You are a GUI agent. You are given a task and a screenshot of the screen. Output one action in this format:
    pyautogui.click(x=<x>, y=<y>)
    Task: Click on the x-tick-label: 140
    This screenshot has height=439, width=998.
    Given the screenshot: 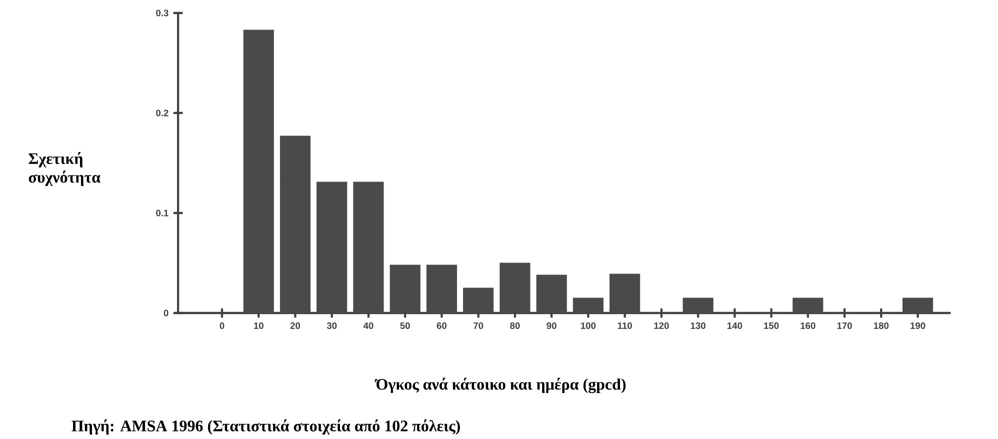 What is the action you would take?
    pyautogui.click(x=734, y=325)
    